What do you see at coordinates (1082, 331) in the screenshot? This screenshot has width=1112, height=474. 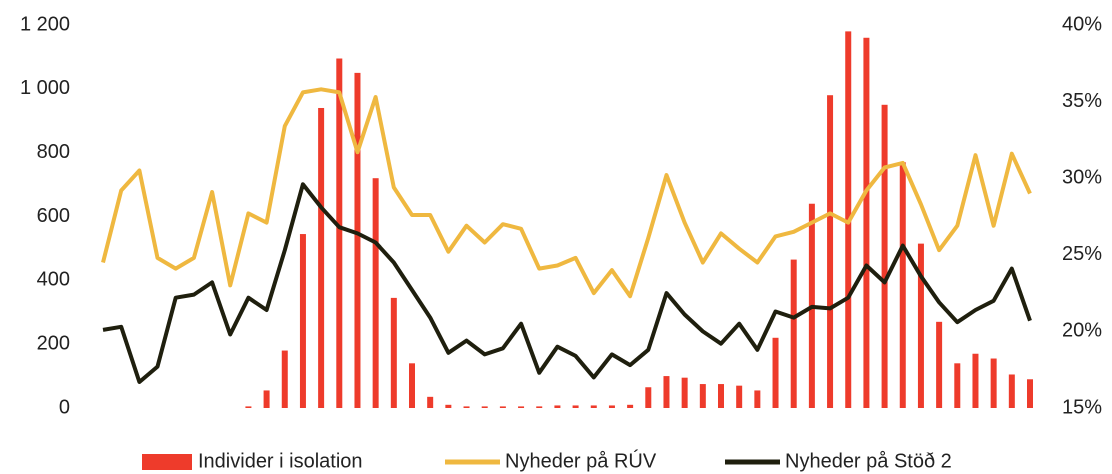 I see `y2-tick-label: 20%` at bounding box center [1082, 331].